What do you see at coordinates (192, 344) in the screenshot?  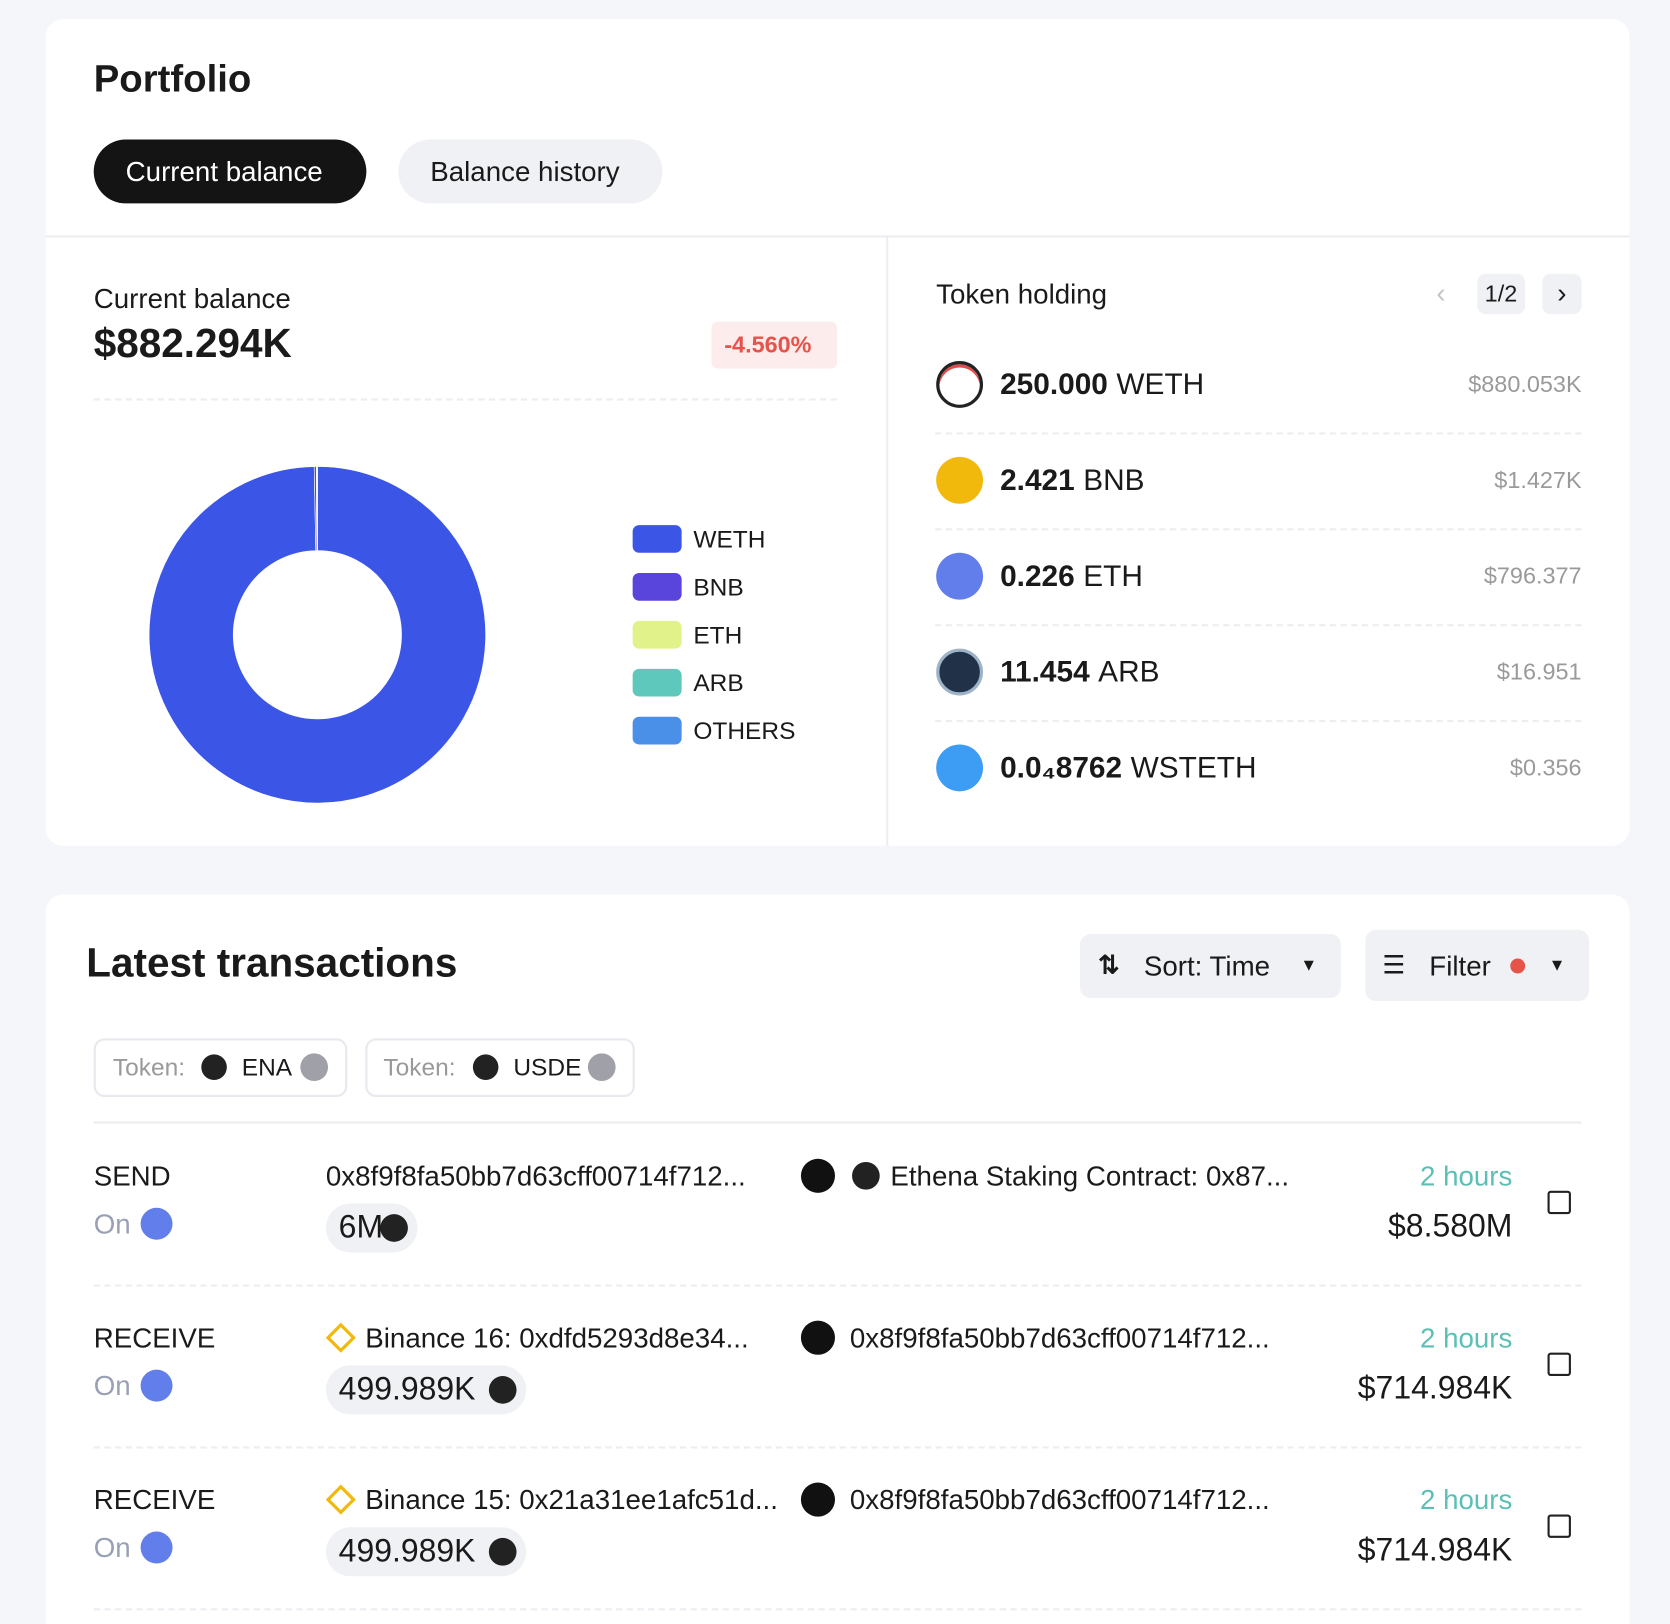 I see `balance-value: $882.294K` at bounding box center [192, 344].